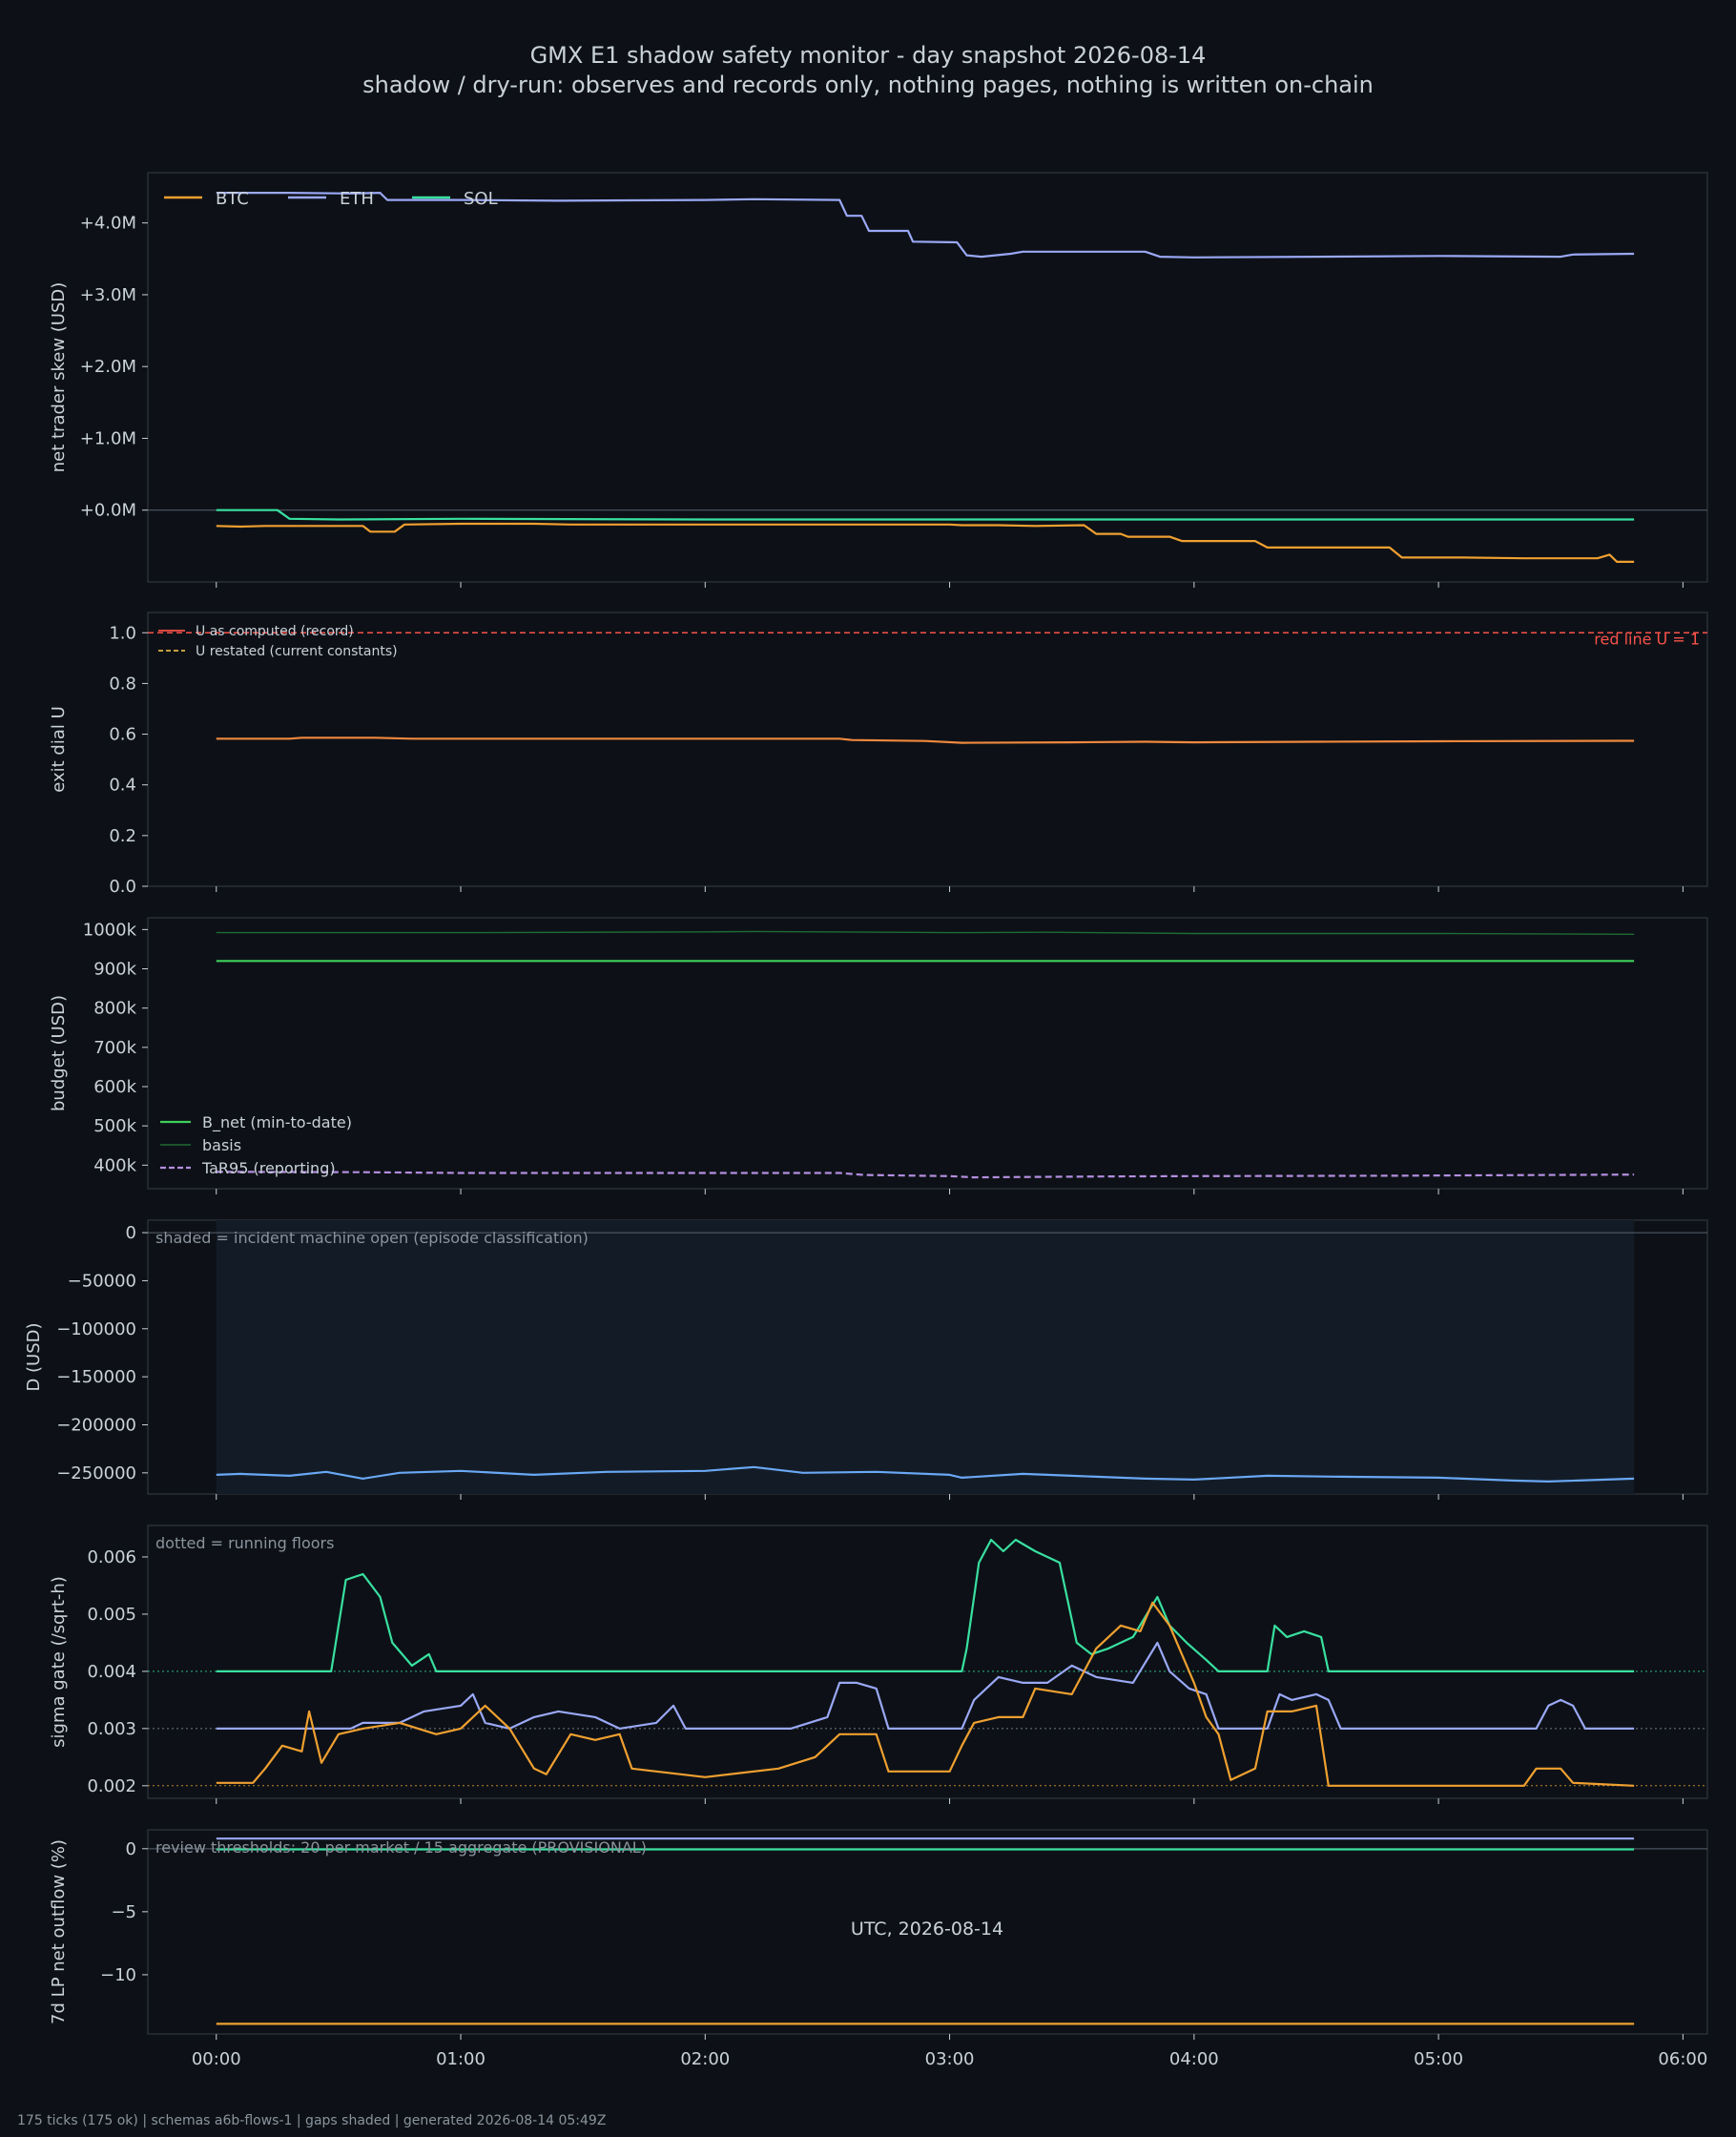 This screenshot has width=1736, height=2137. I want to click on y-tick-label: 1.0, so click(122, 633).